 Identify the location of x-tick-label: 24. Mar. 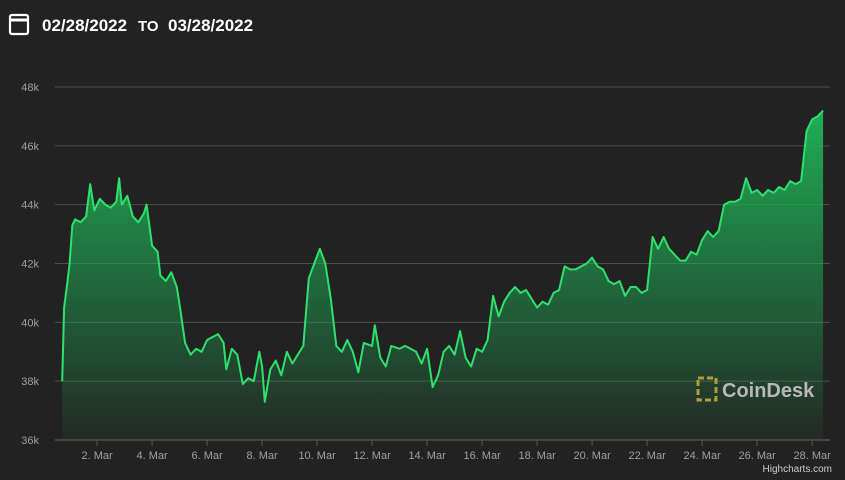
(702, 456).